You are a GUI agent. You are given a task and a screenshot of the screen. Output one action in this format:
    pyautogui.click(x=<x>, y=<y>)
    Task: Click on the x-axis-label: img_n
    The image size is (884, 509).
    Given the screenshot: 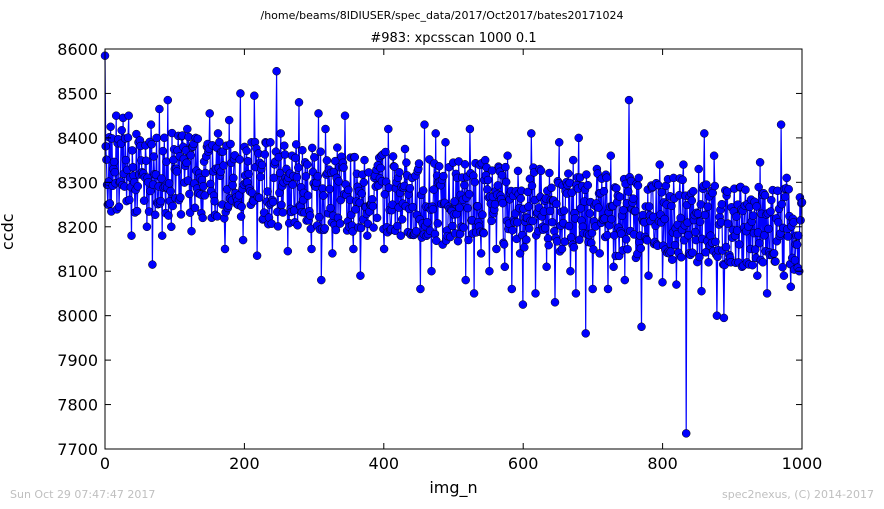 What is the action you would take?
    pyautogui.click(x=453, y=487)
    